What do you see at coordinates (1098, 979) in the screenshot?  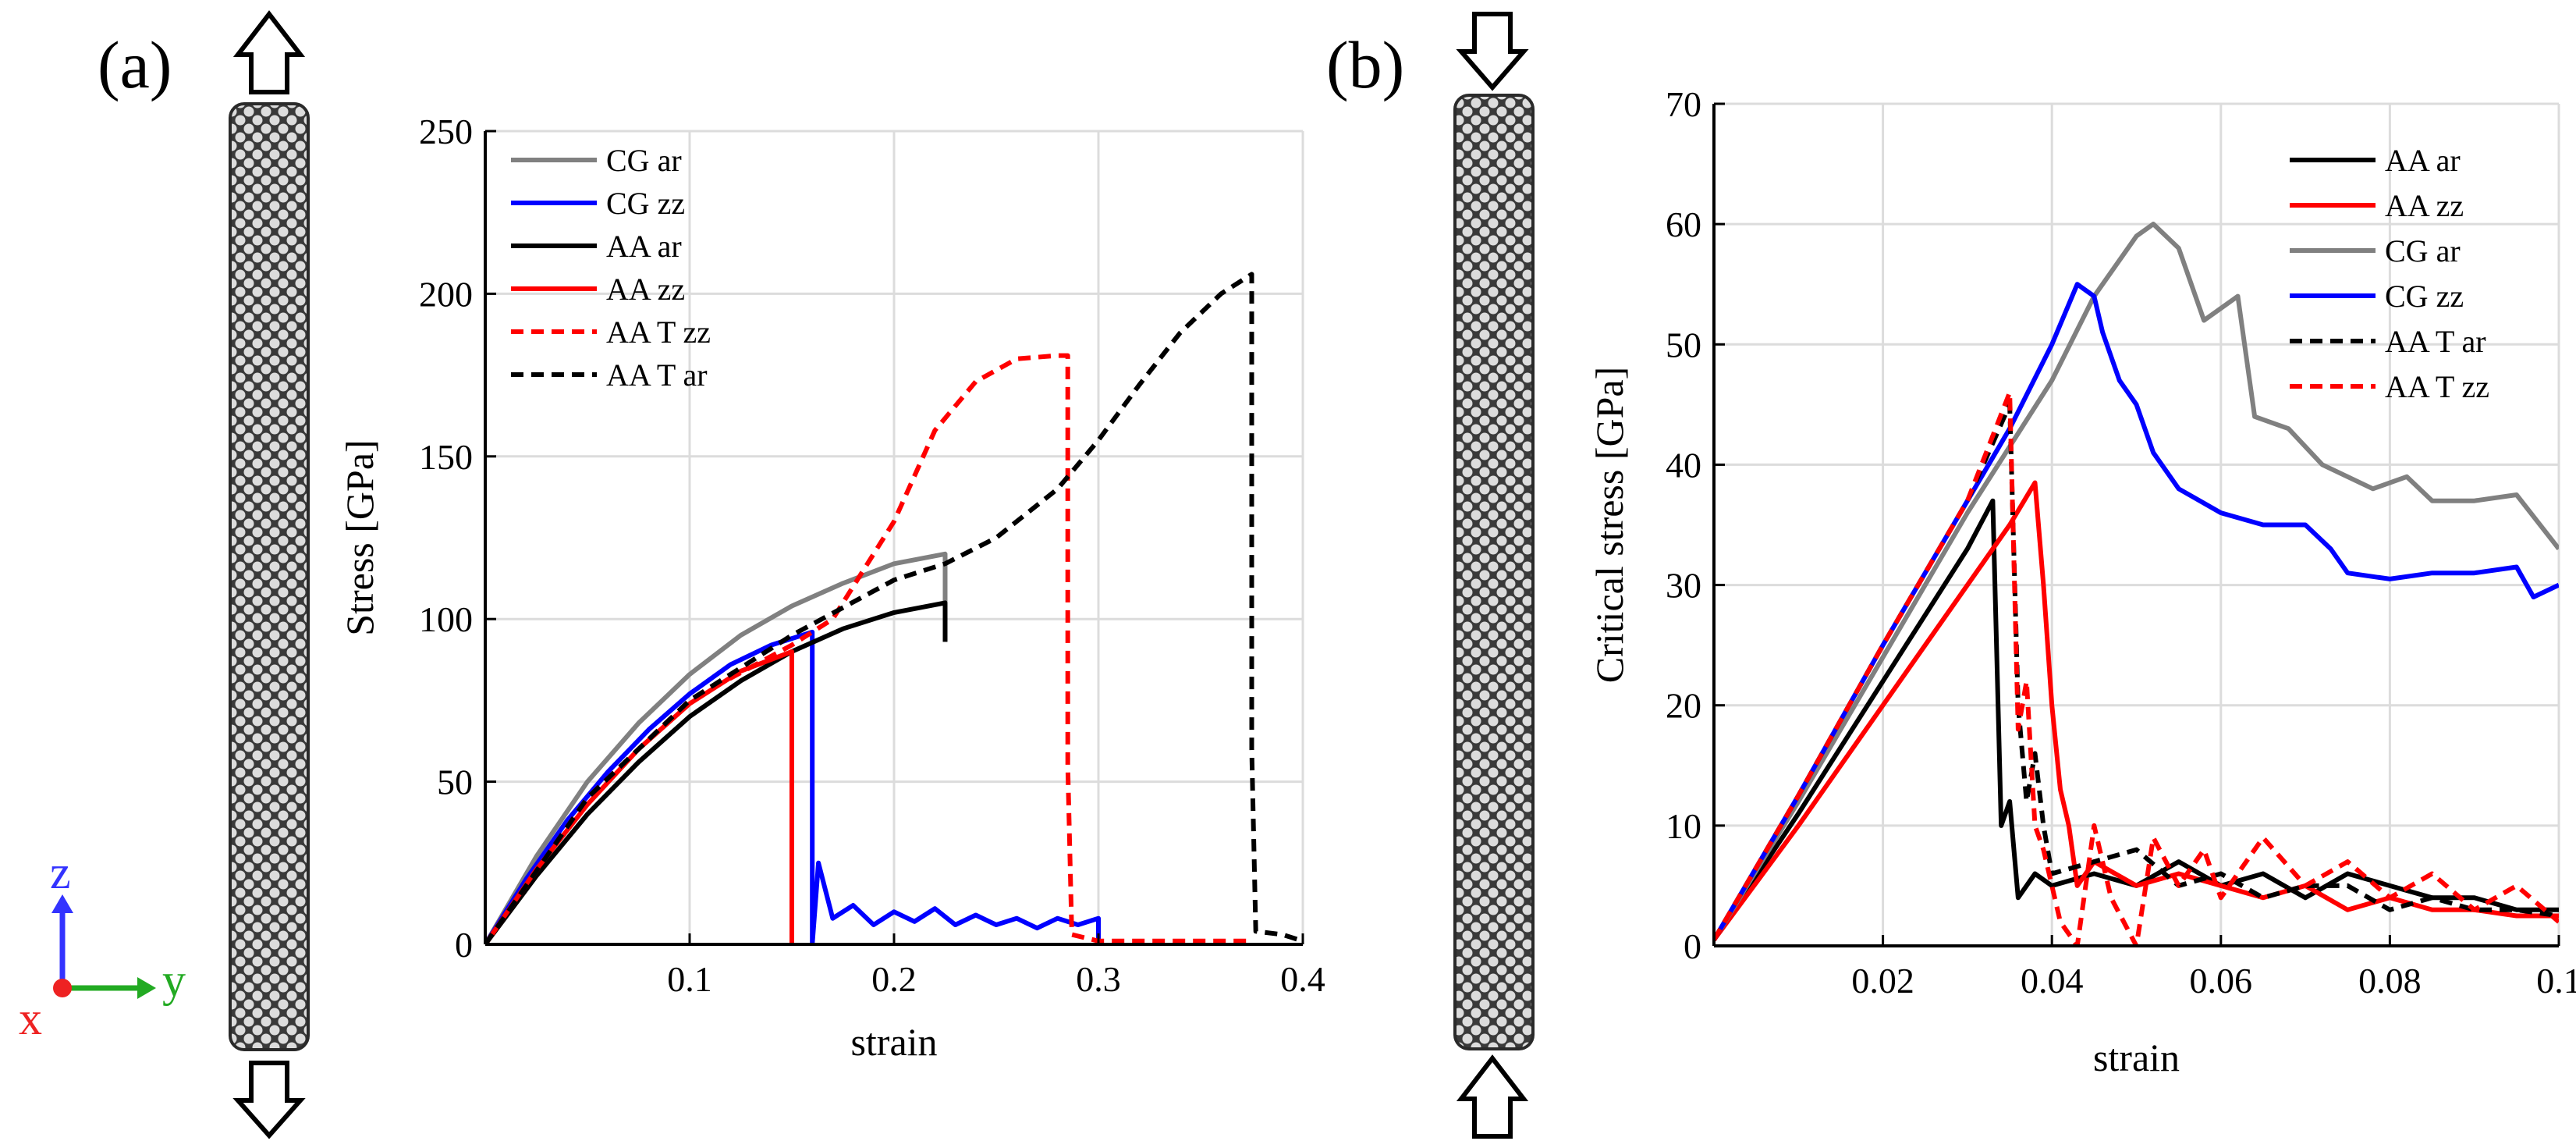 I see `x-tick-label: 0.3` at bounding box center [1098, 979].